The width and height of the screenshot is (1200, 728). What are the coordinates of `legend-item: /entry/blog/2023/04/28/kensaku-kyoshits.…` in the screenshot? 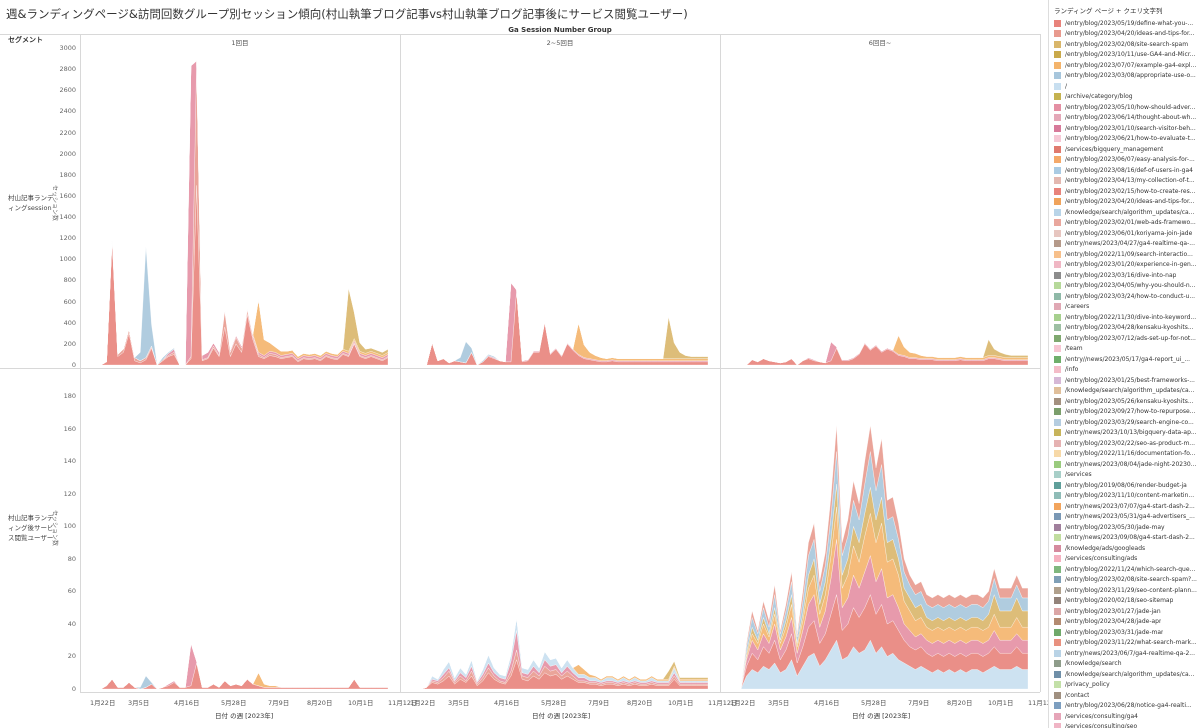 It's located at (1124, 328).